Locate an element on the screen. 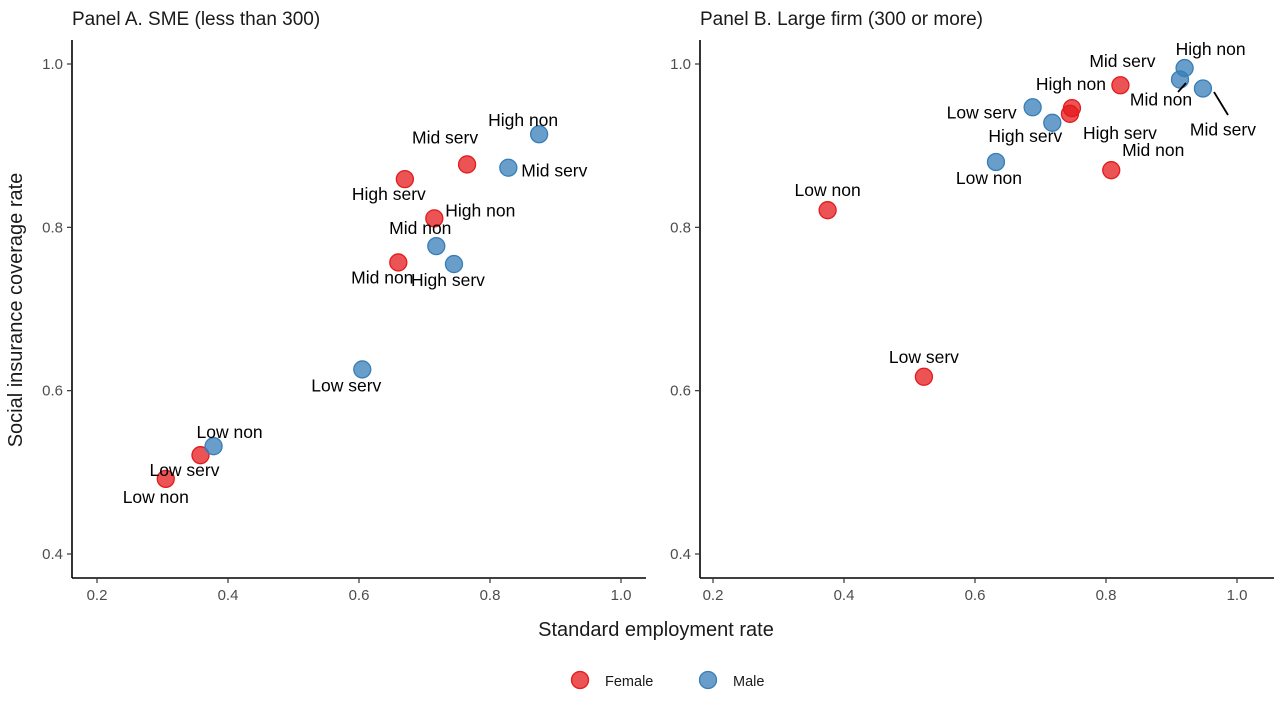 The height and width of the screenshot is (714, 1284). panel-b-female-point-label: Mid serv is located at coordinates (1122, 61).